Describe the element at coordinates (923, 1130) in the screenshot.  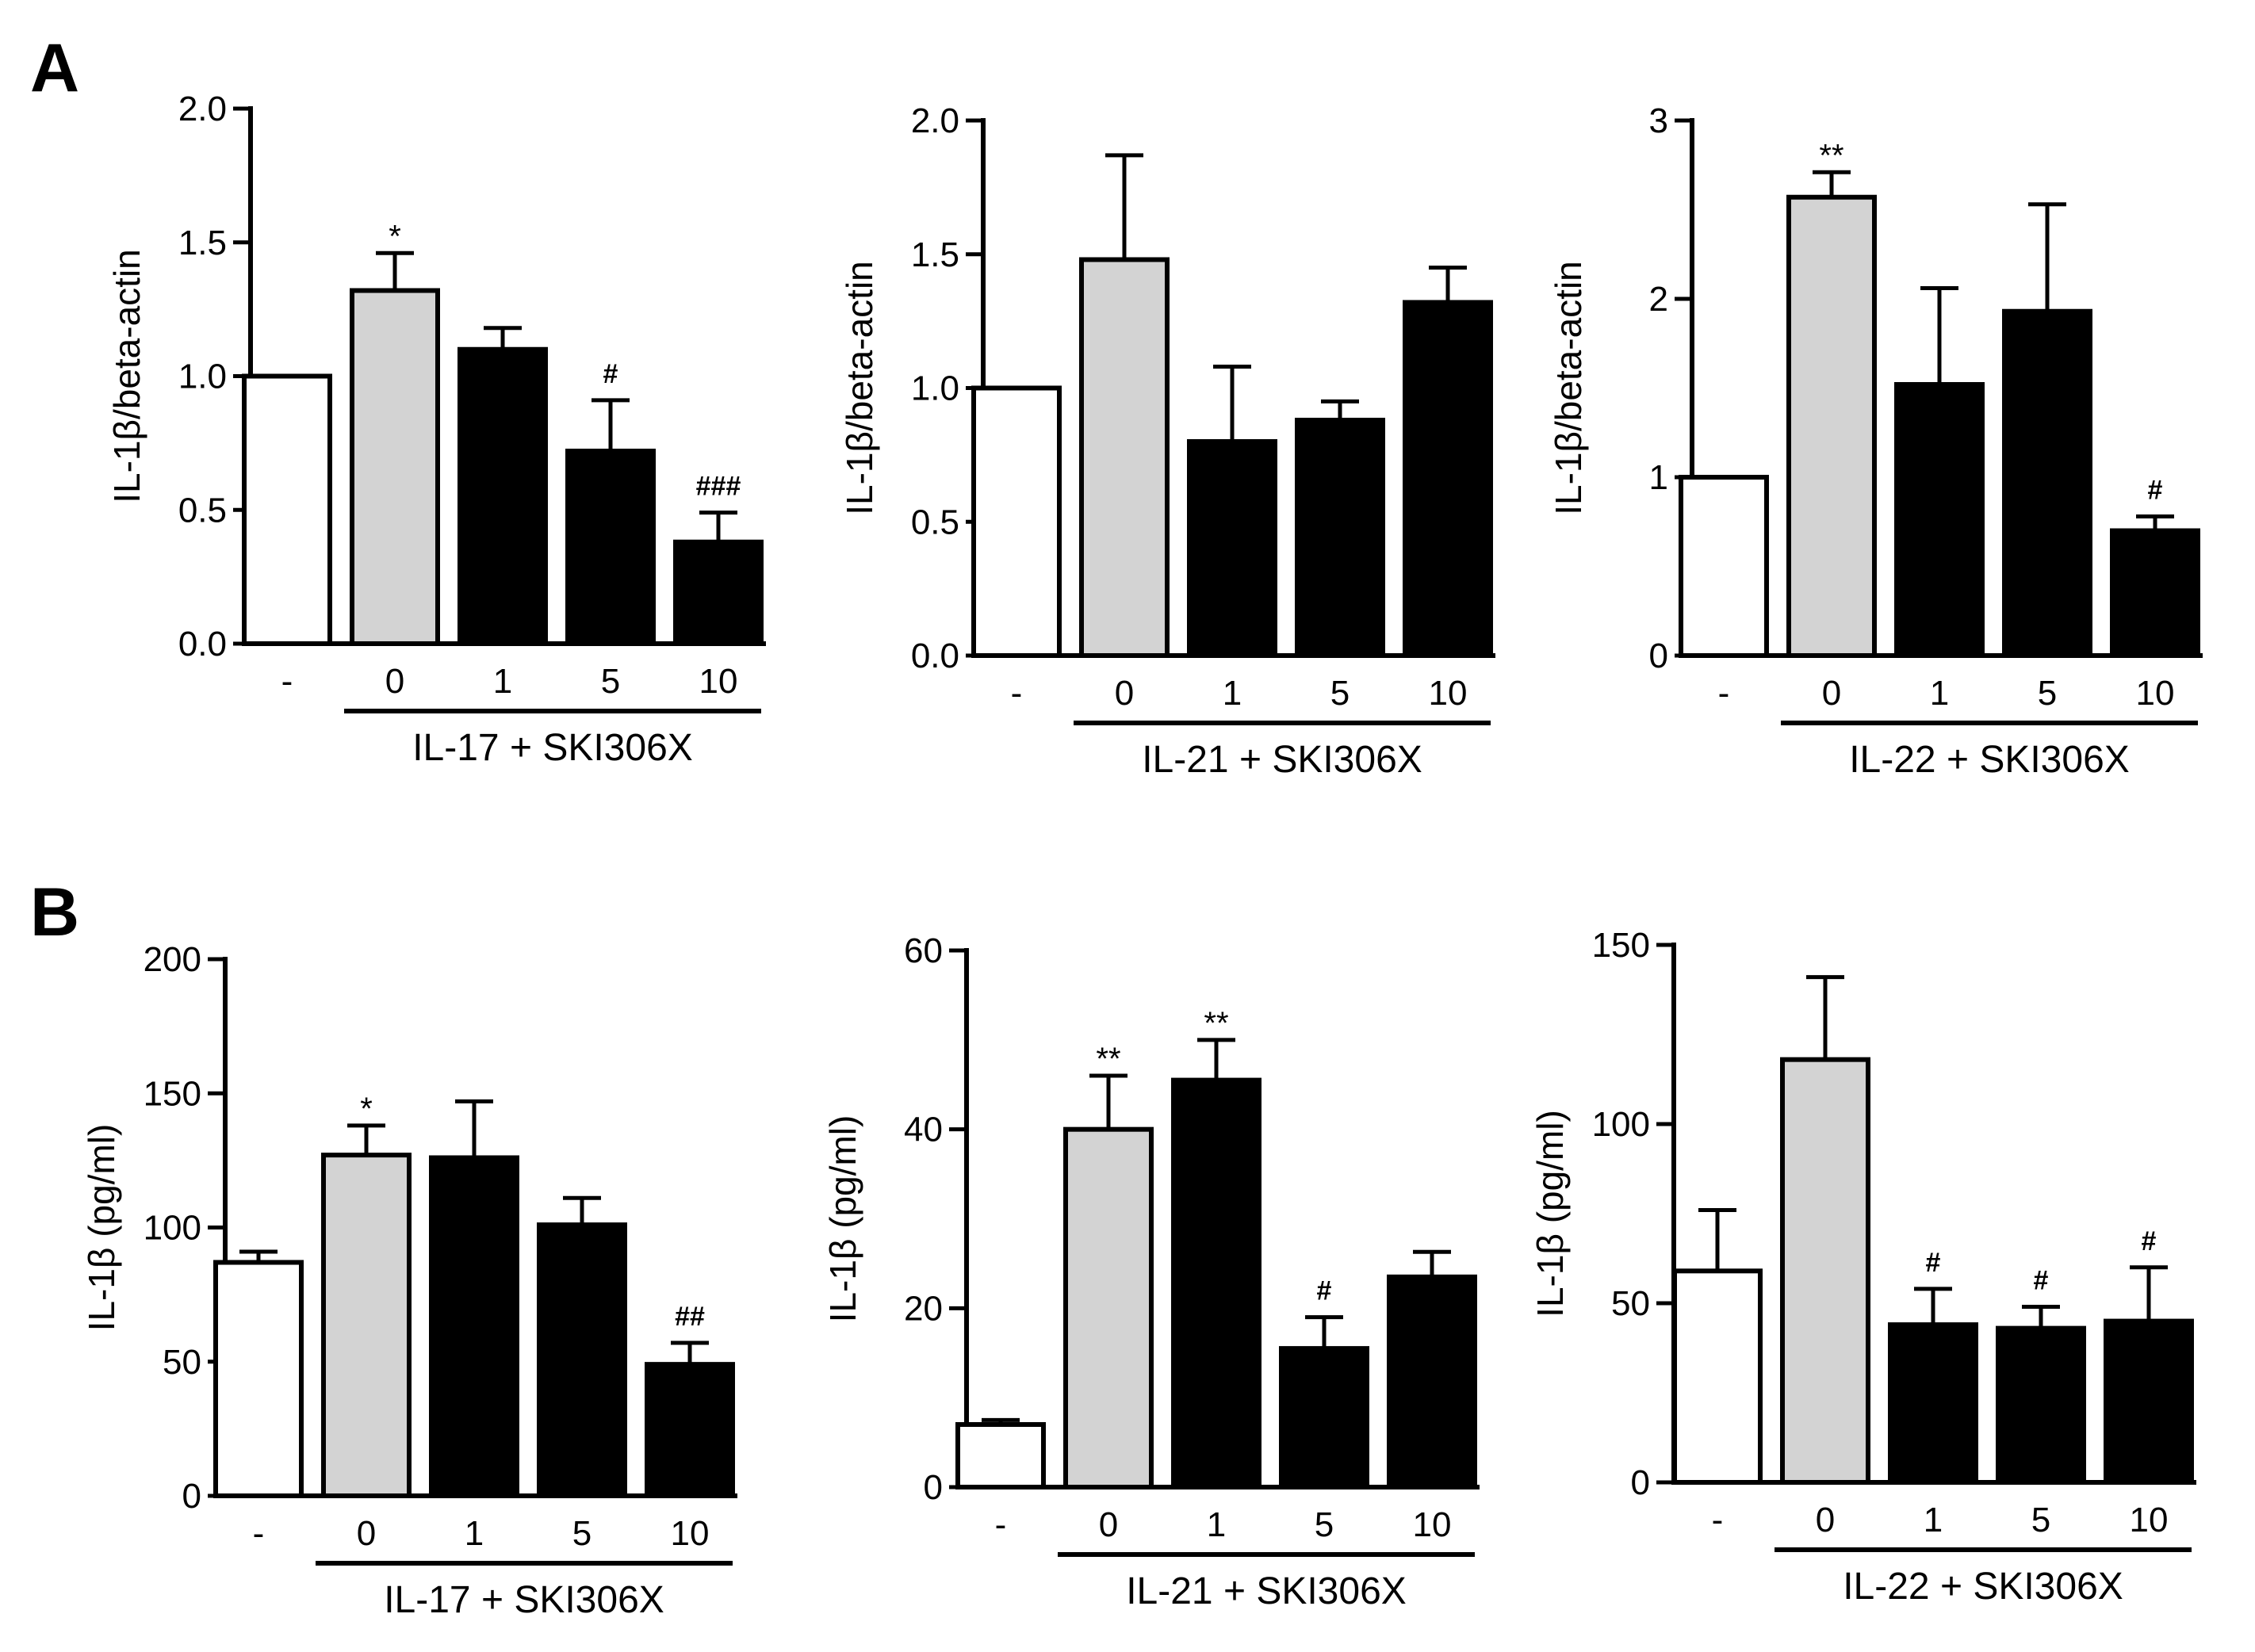
I see `y-tick-label: 40` at that location.